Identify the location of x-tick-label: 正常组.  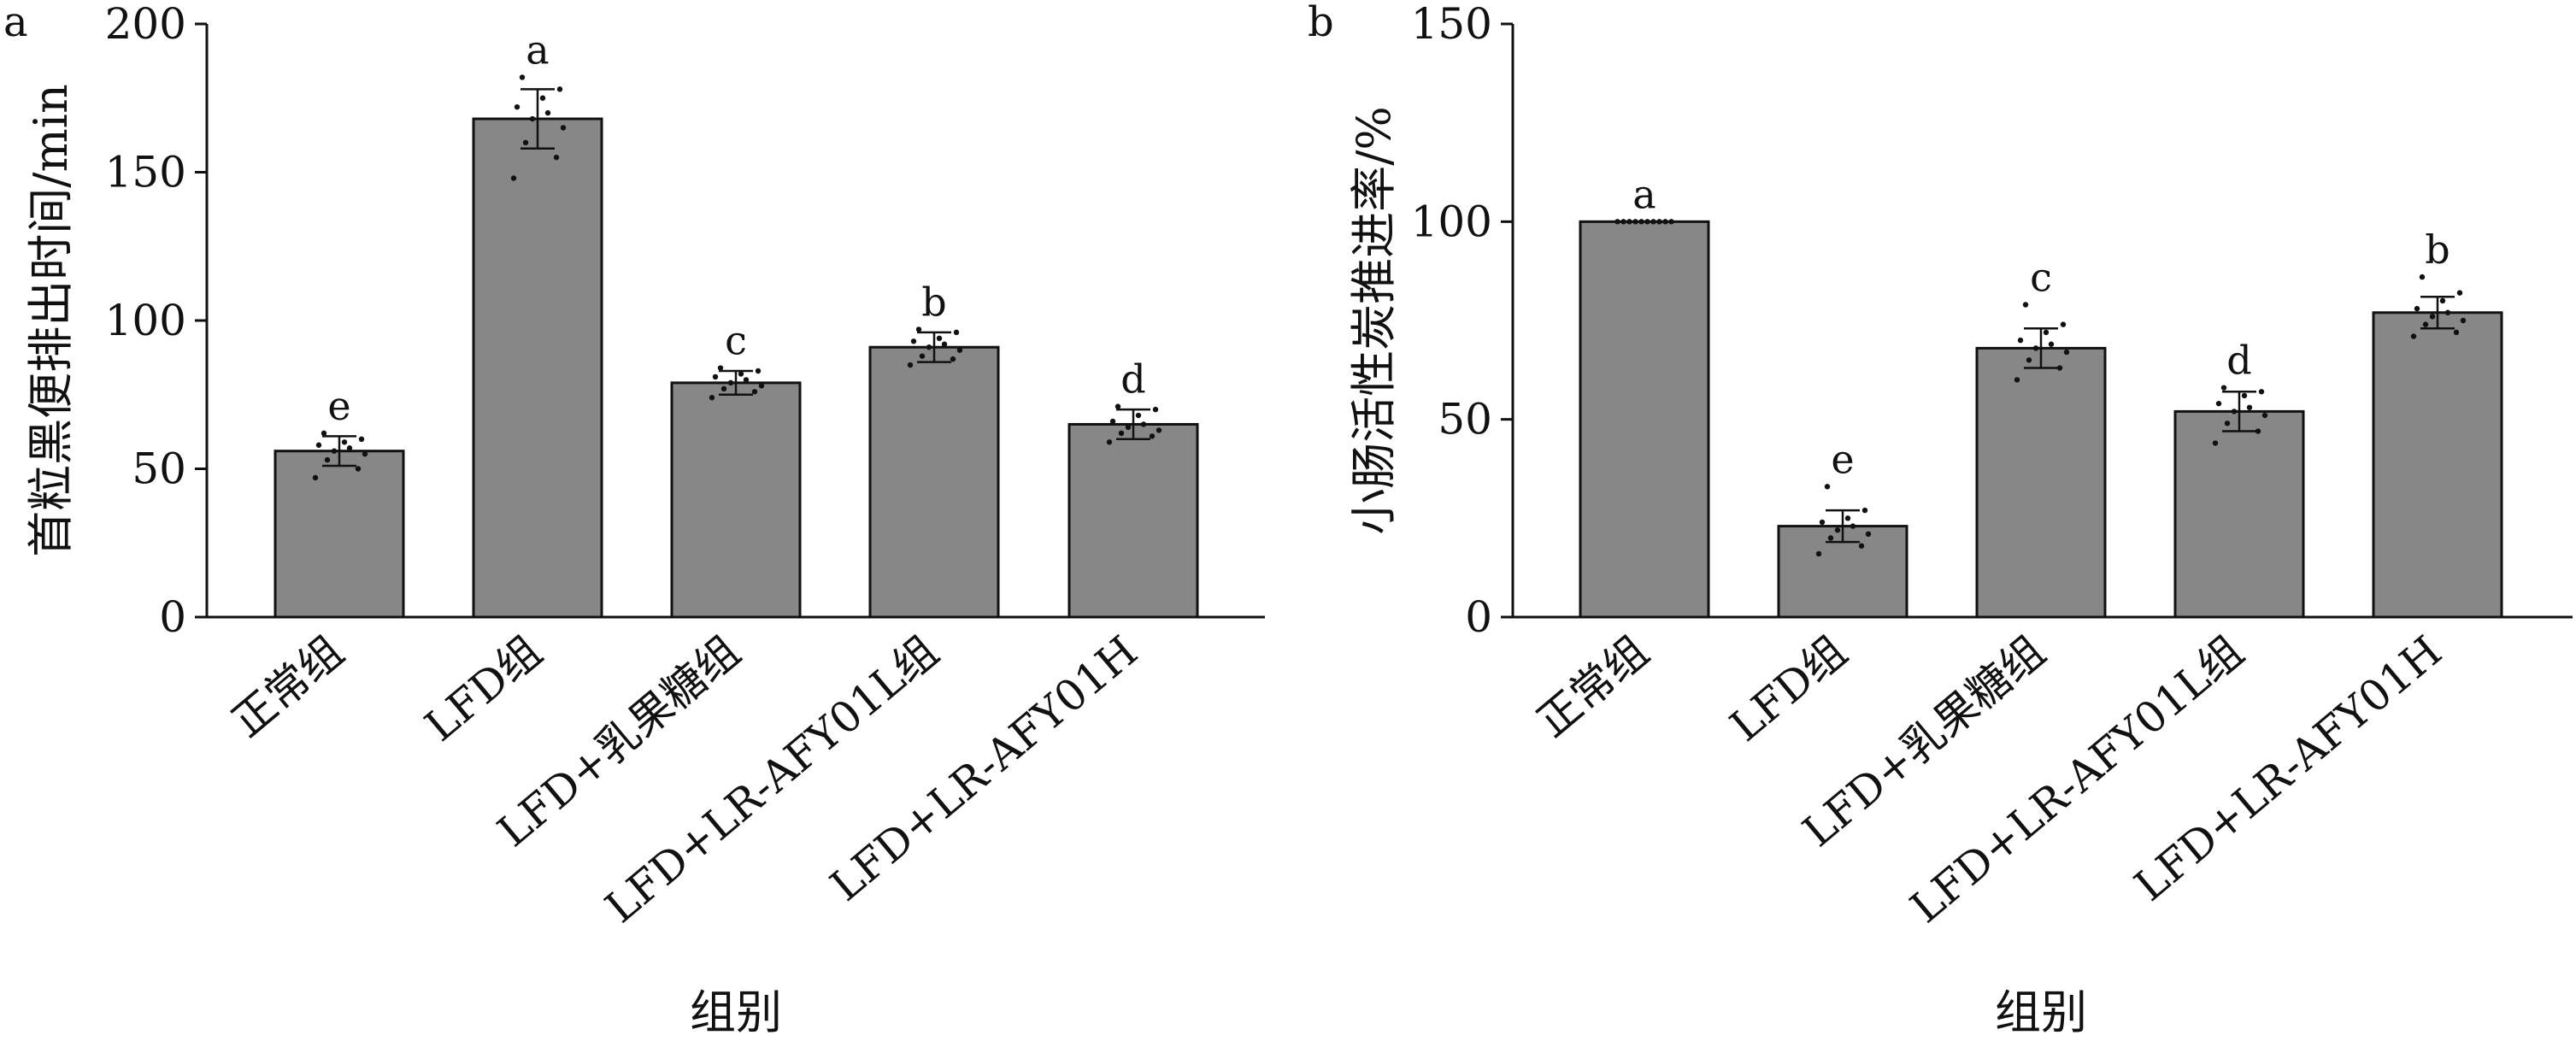
(288, 686).